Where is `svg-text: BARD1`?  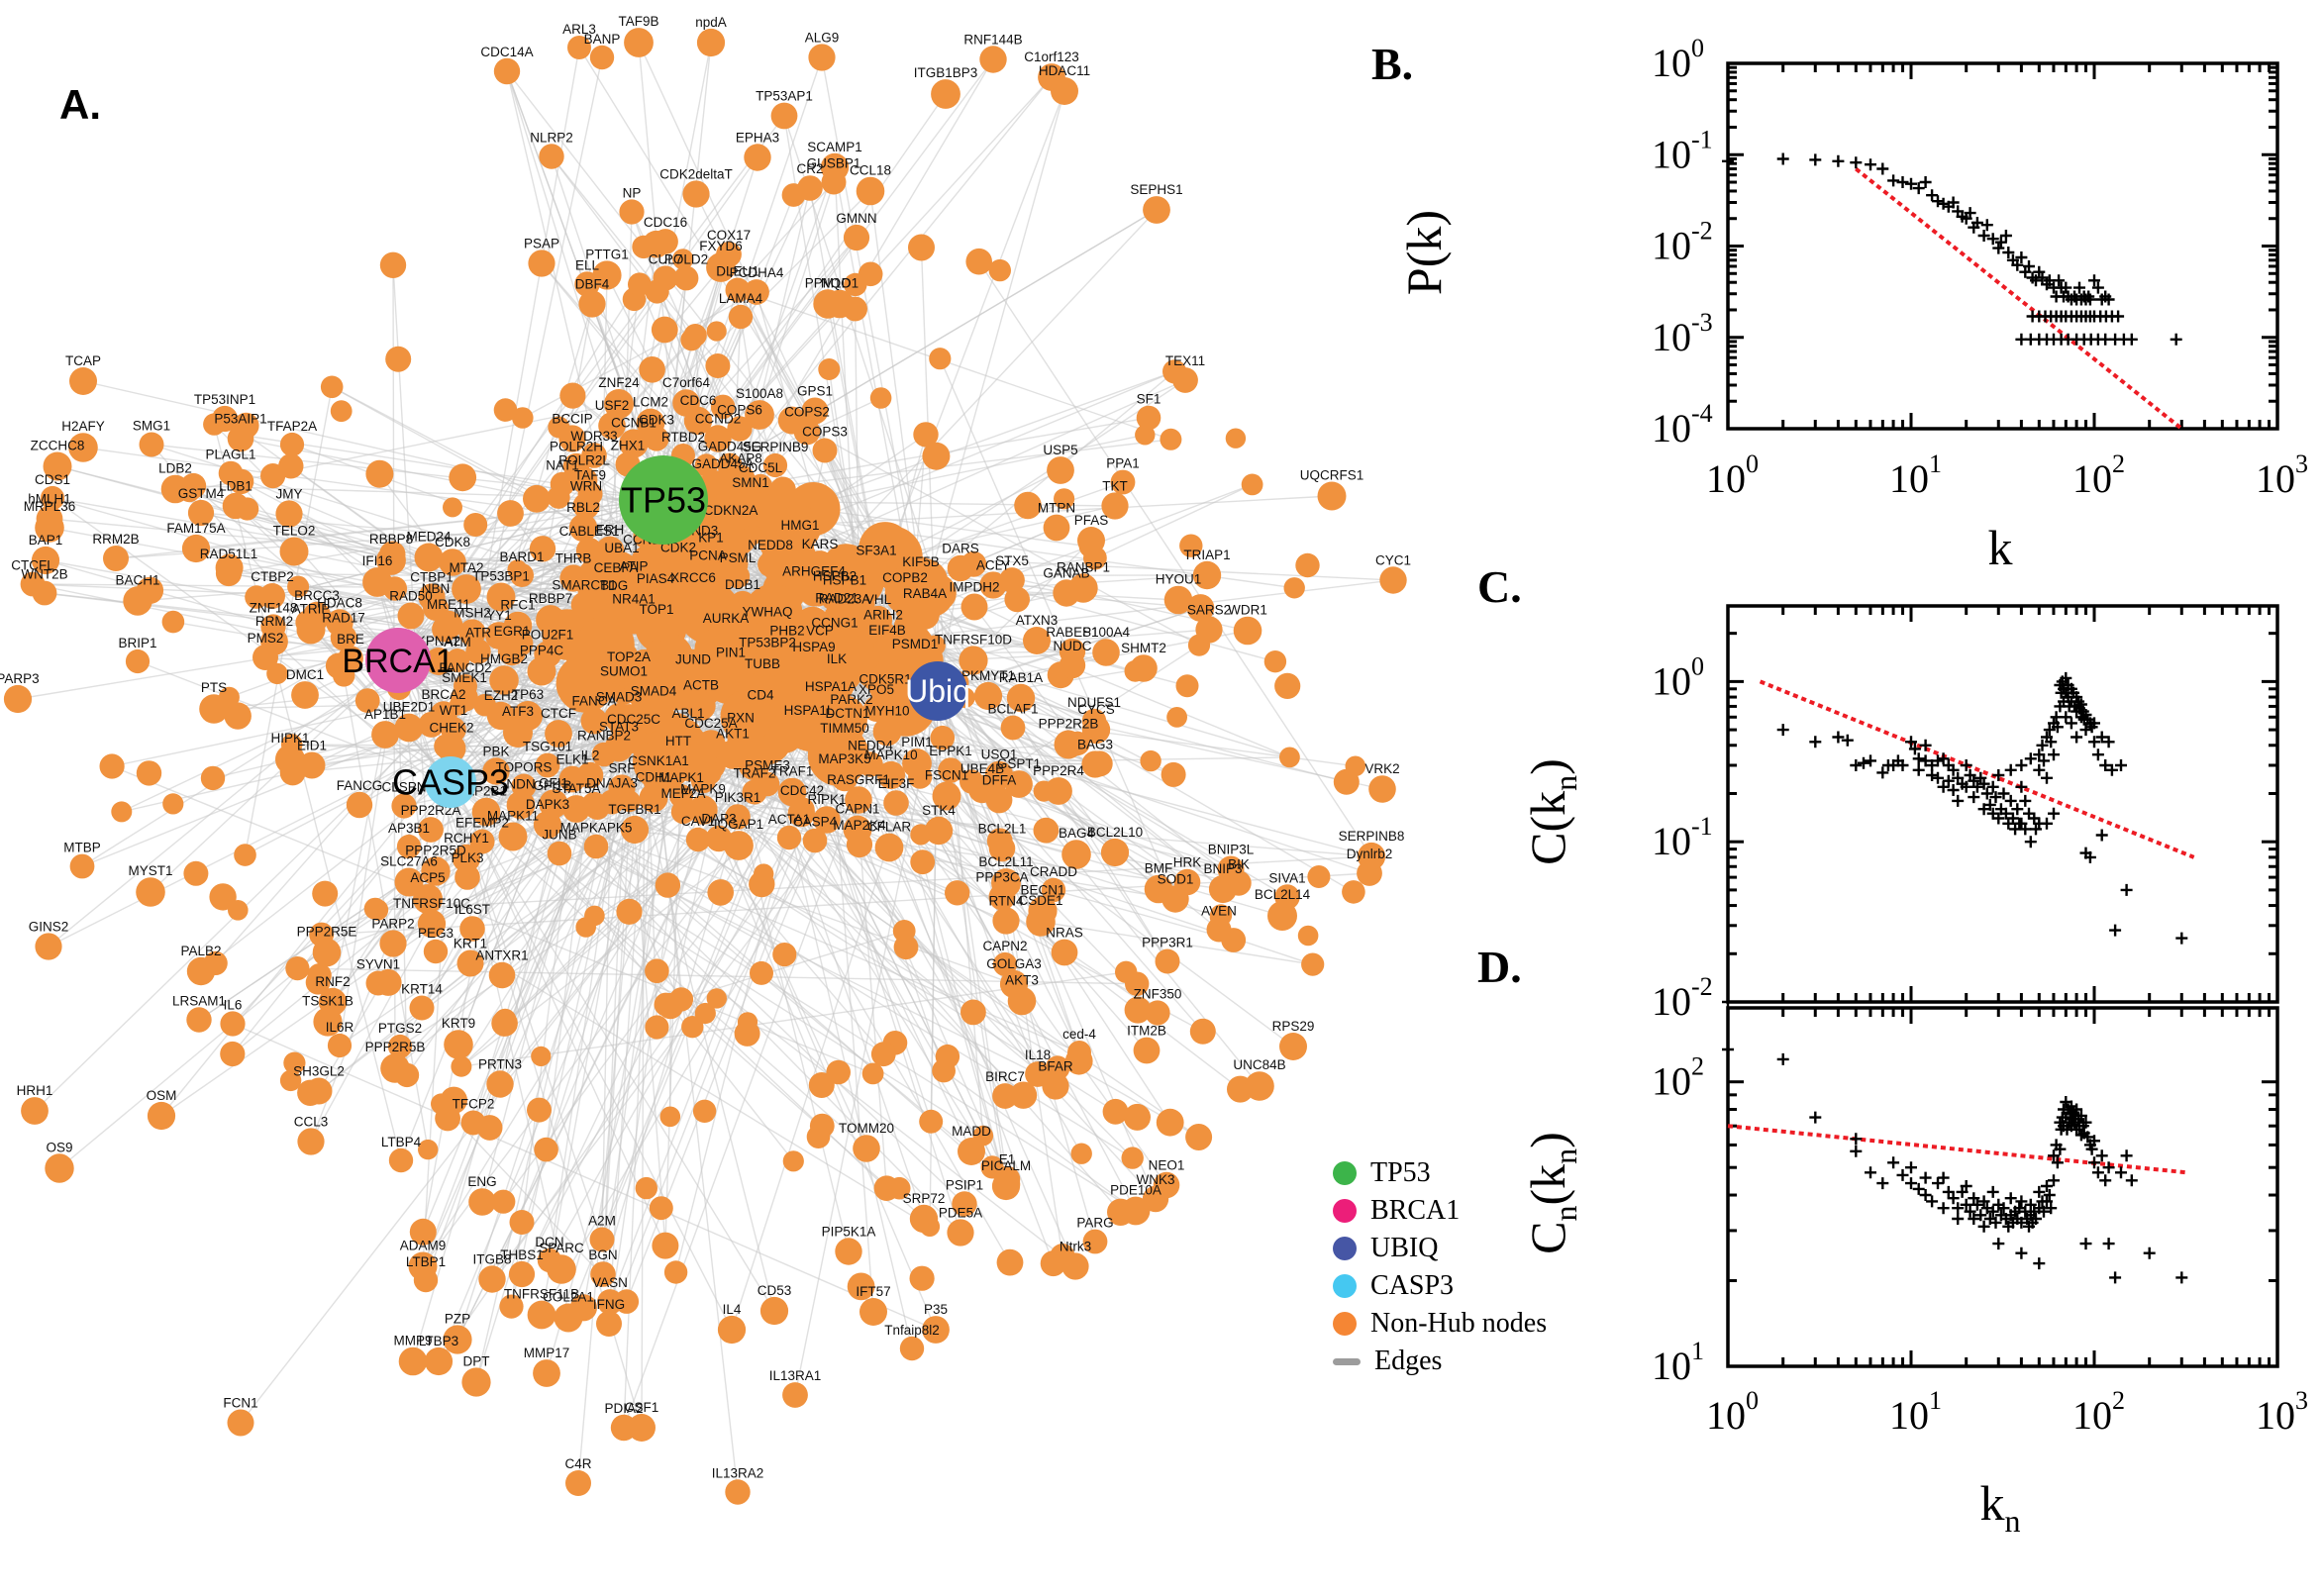
svg-text: BARD1 is located at coordinates (521, 556).